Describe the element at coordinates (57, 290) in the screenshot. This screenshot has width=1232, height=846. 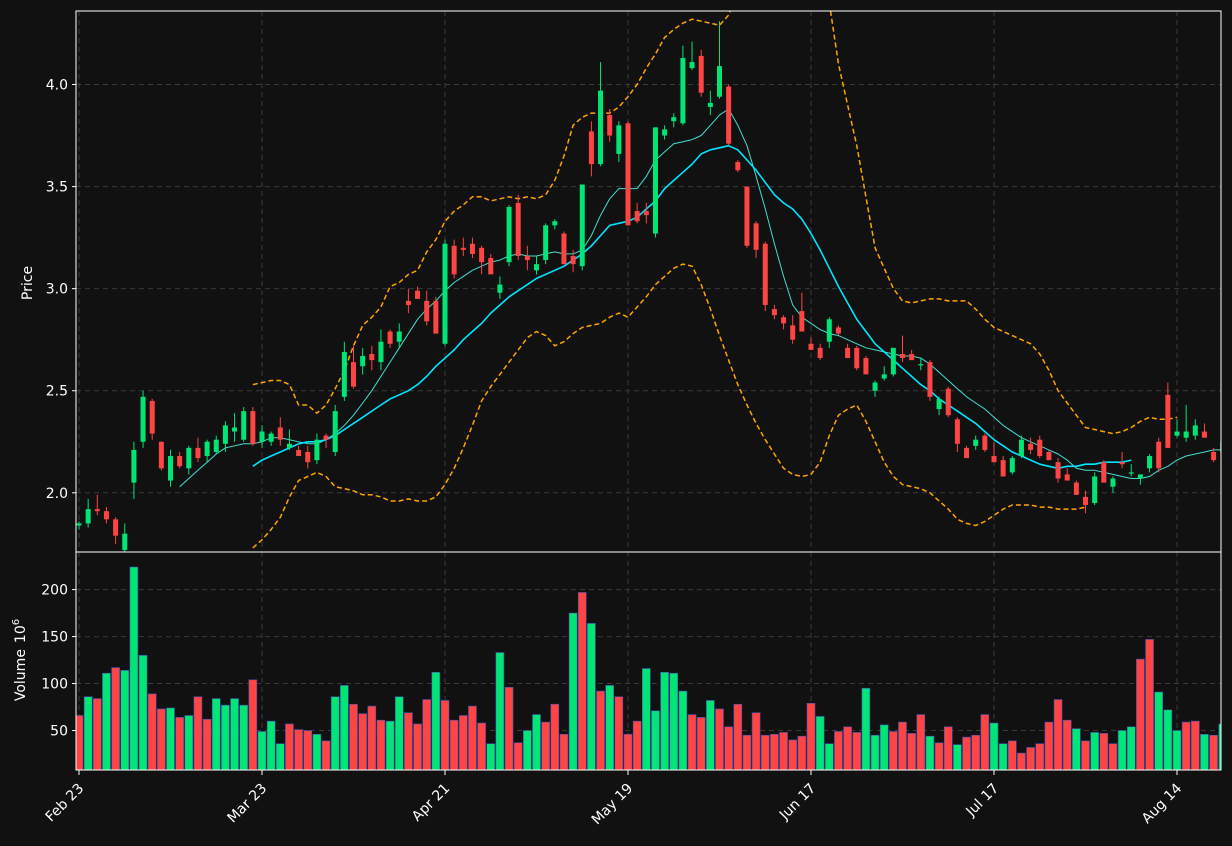
I see `price-tick-label: 3.0` at that location.